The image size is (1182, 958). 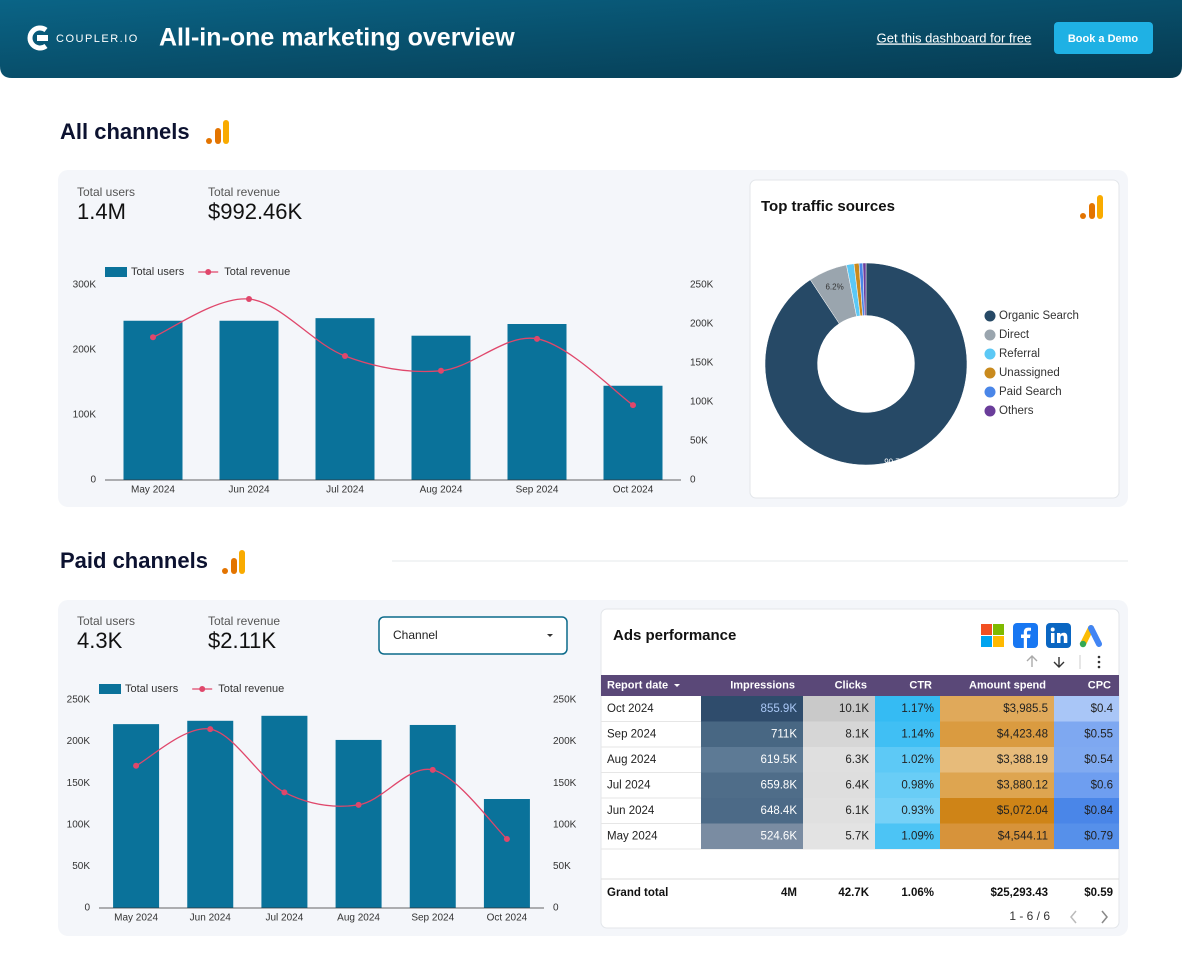 What do you see at coordinates (674, 635) in the screenshot?
I see `card-title: Ads performance` at bounding box center [674, 635].